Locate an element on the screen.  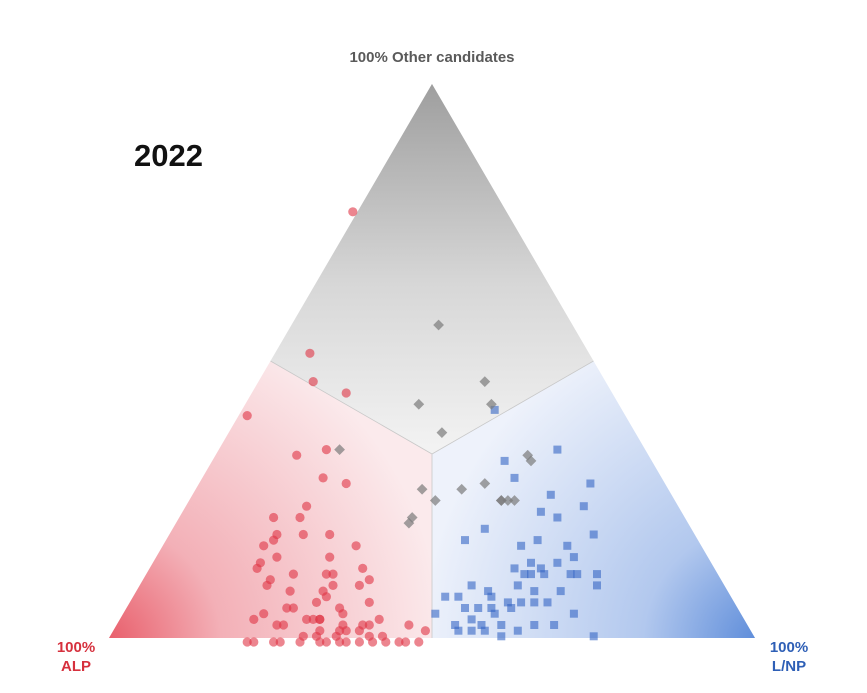
divider-right is located at coordinates (514, 406).